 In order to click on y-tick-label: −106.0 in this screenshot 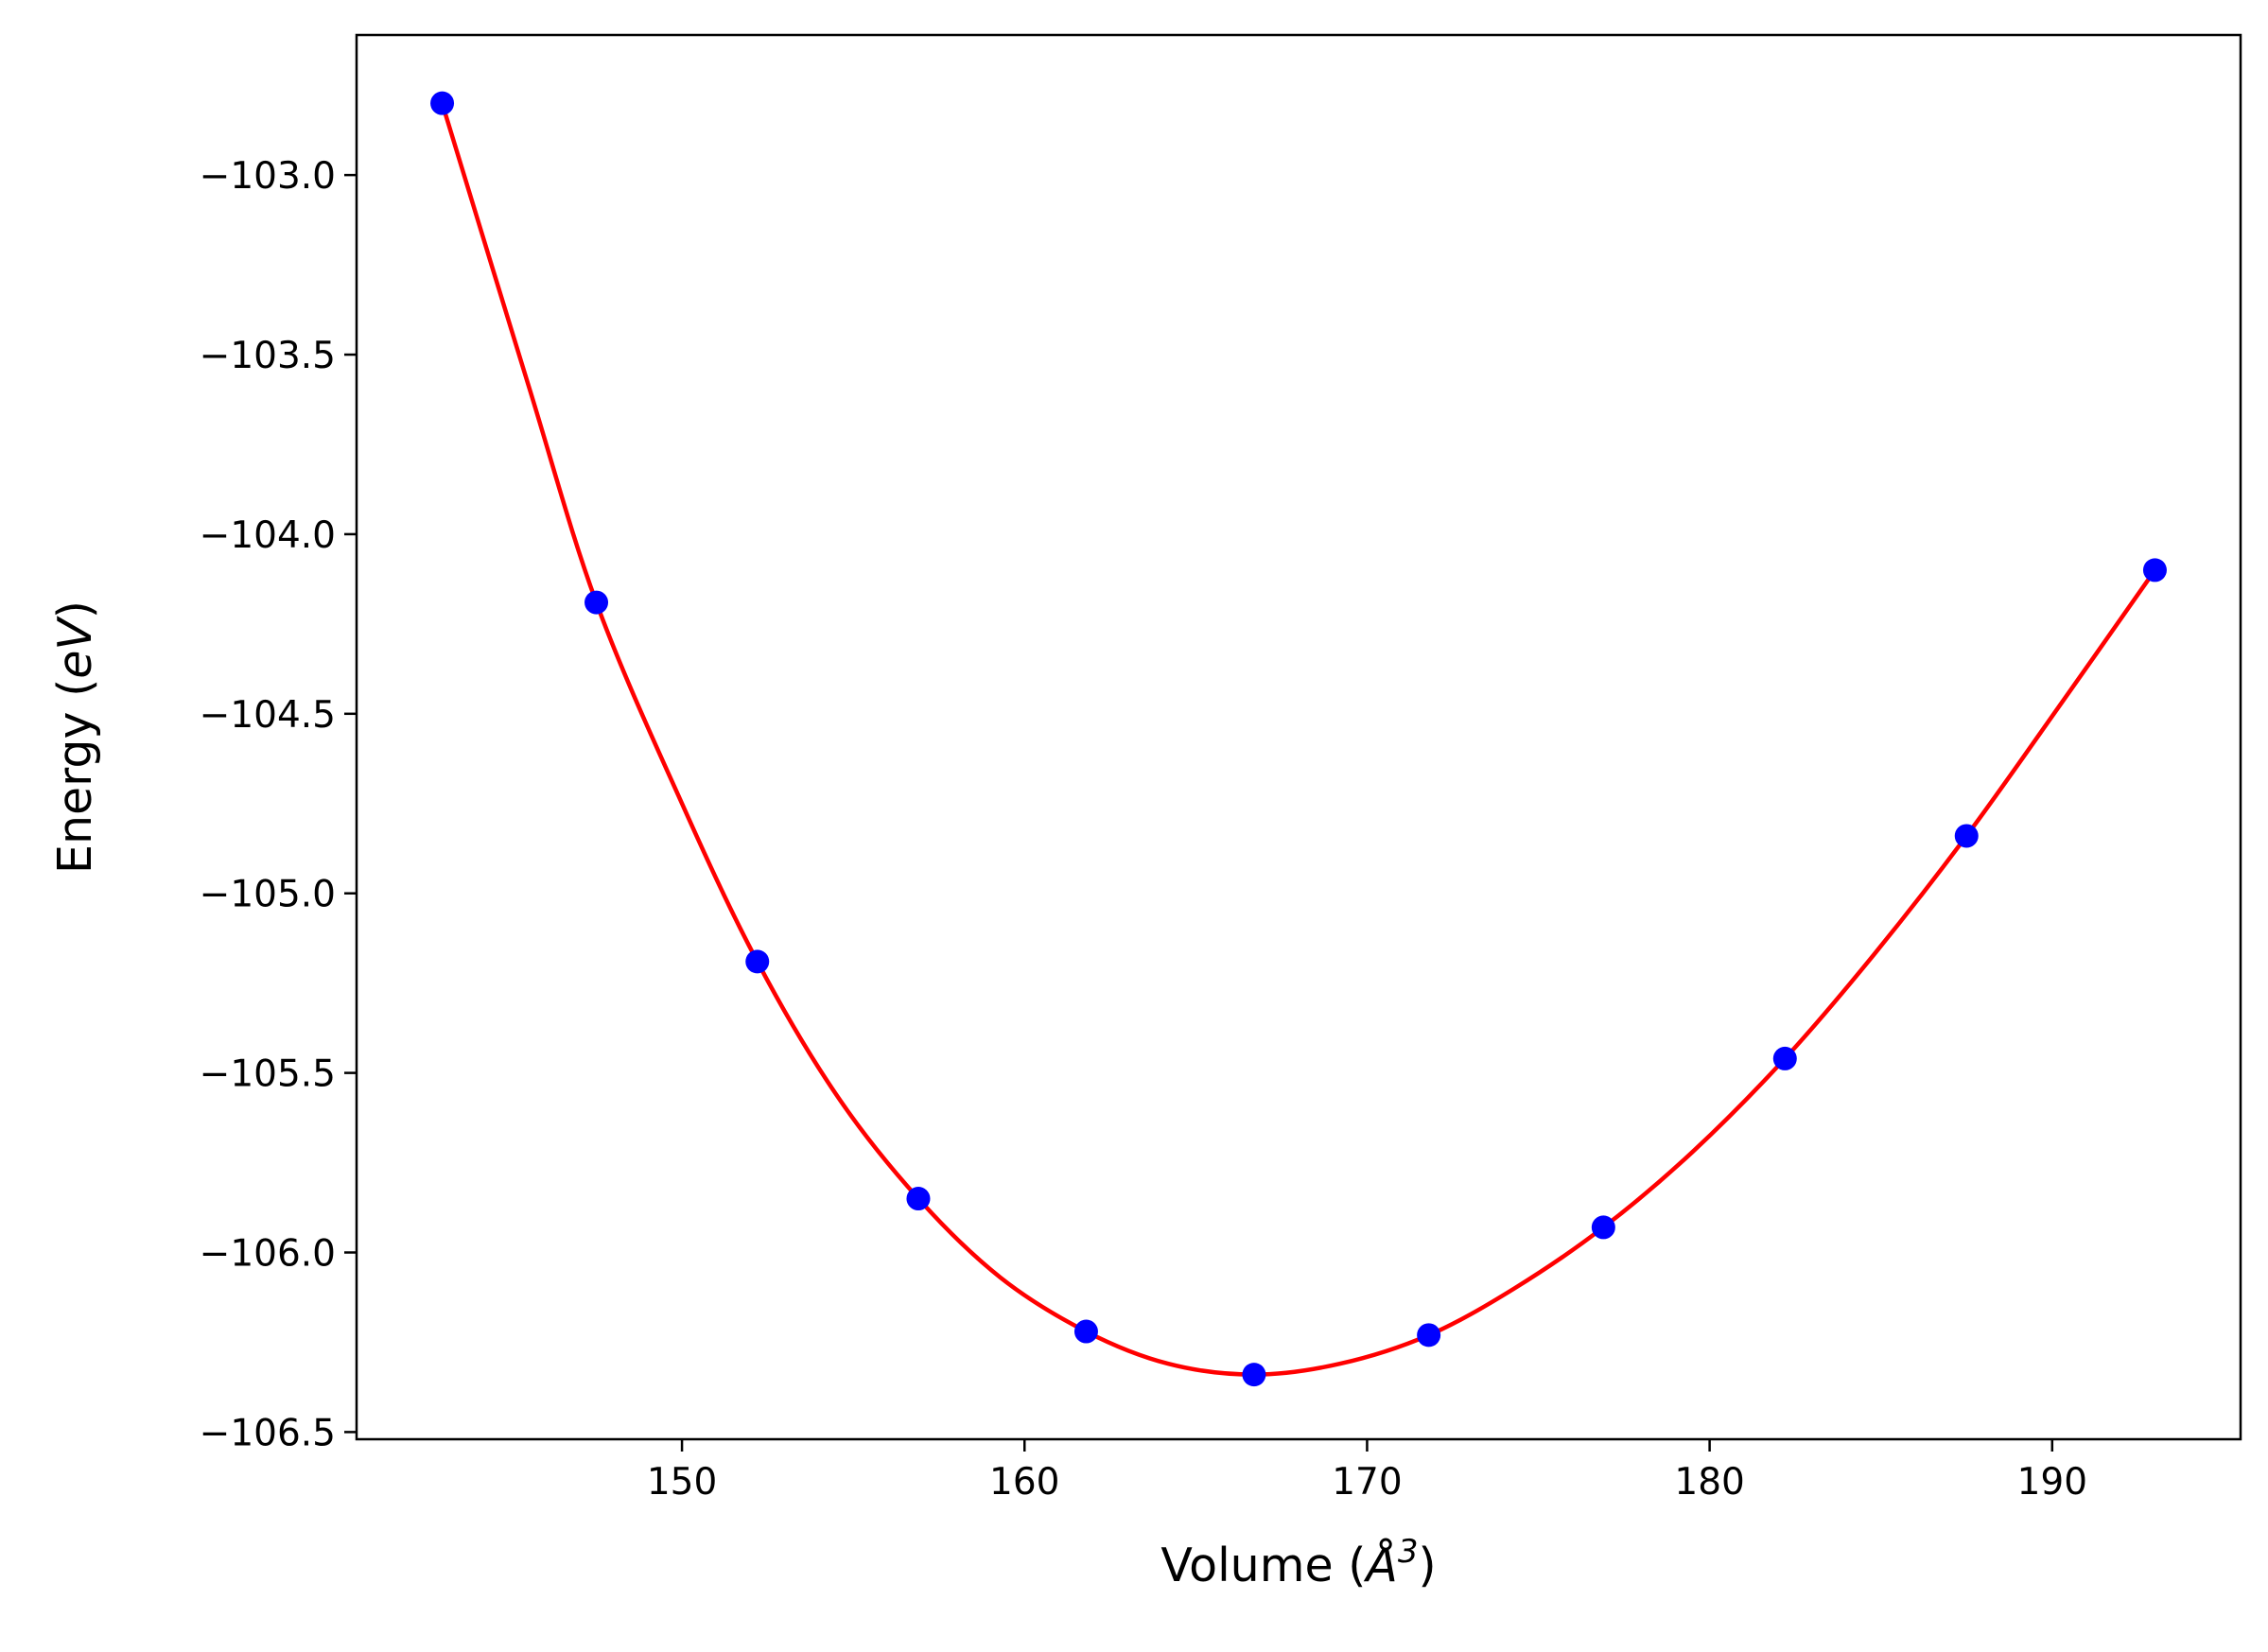, I will do `click(268, 1254)`.